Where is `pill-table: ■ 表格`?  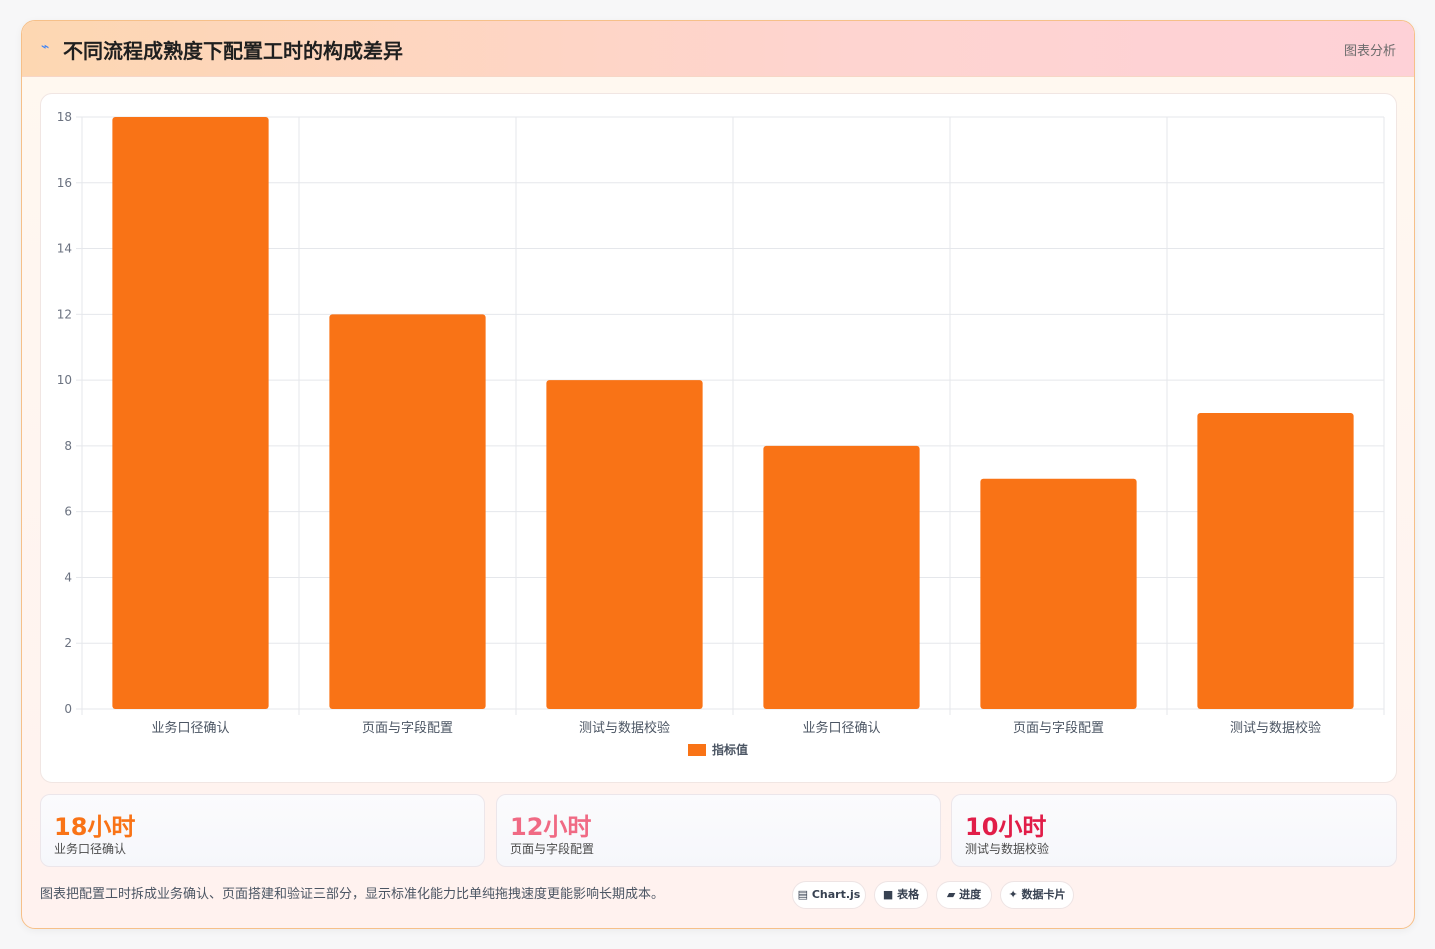 pill-table: ■ 表格 is located at coordinates (901, 895).